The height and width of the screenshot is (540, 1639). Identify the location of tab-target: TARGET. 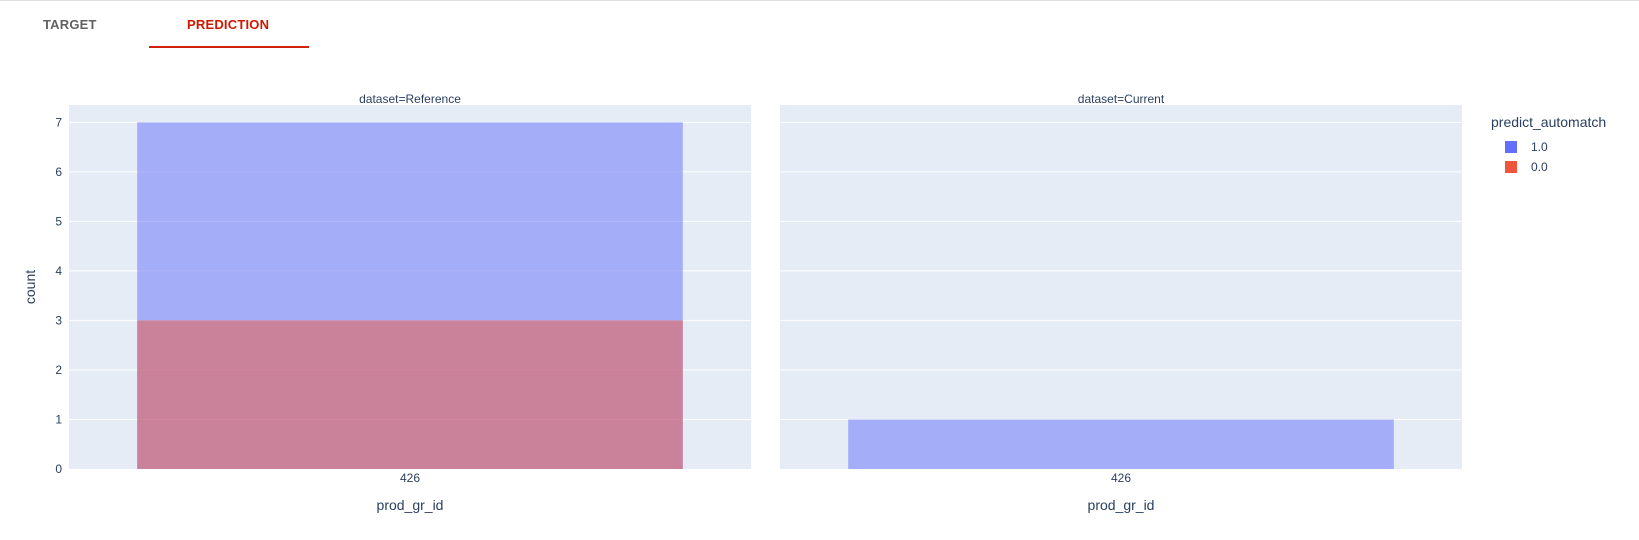
(70, 24).